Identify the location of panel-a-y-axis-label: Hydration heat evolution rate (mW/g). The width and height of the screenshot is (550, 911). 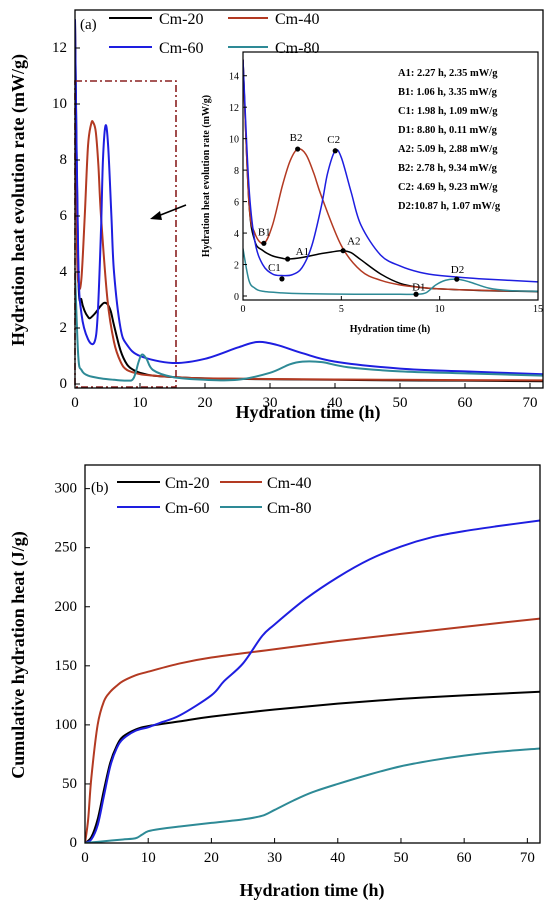
(18, 200).